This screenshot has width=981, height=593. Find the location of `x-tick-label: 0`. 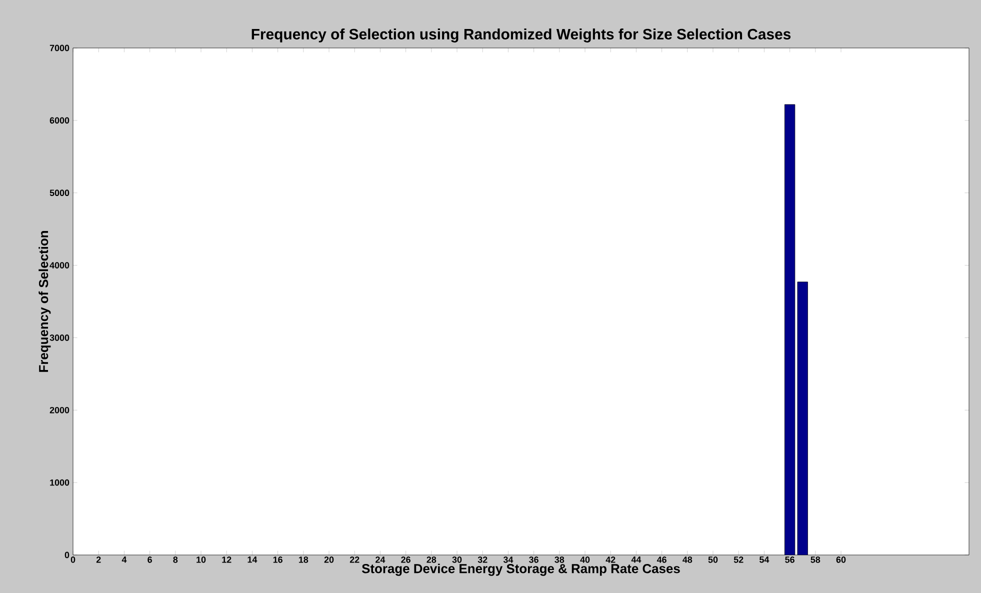

x-tick-label: 0 is located at coordinates (73, 559).